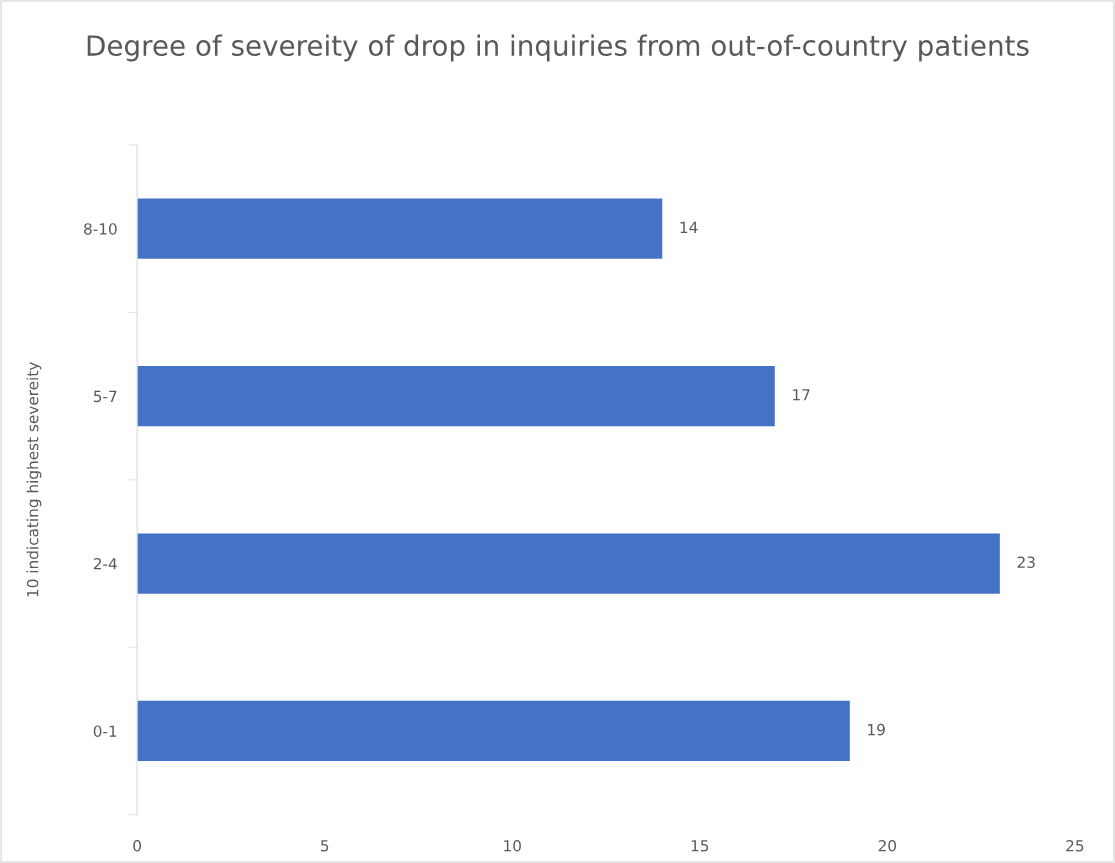  Describe the element at coordinates (689, 227) in the screenshot. I see `data-label: 14` at that location.